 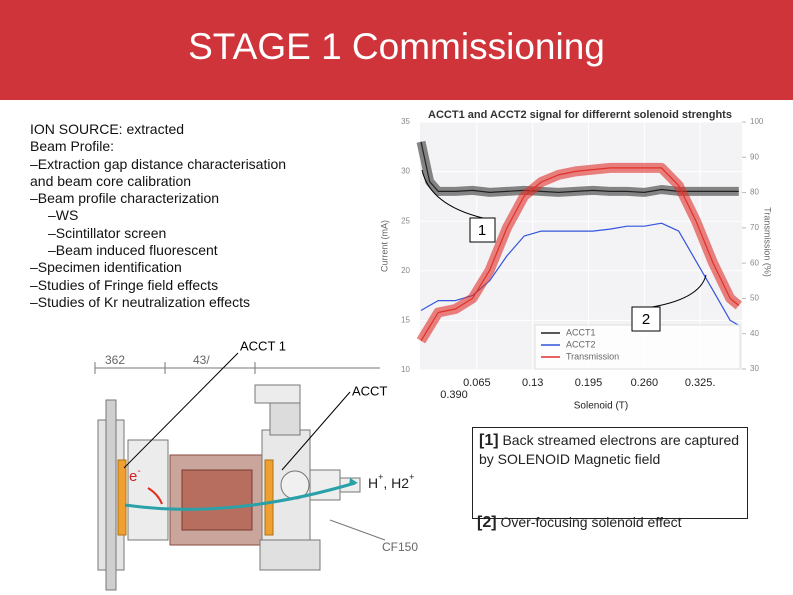 I want to click on y2-tick-label: 40, so click(x=754, y=333).